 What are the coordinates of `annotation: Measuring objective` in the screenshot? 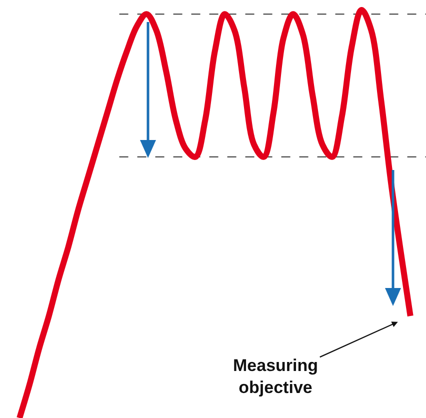 It's located at (275, 377).